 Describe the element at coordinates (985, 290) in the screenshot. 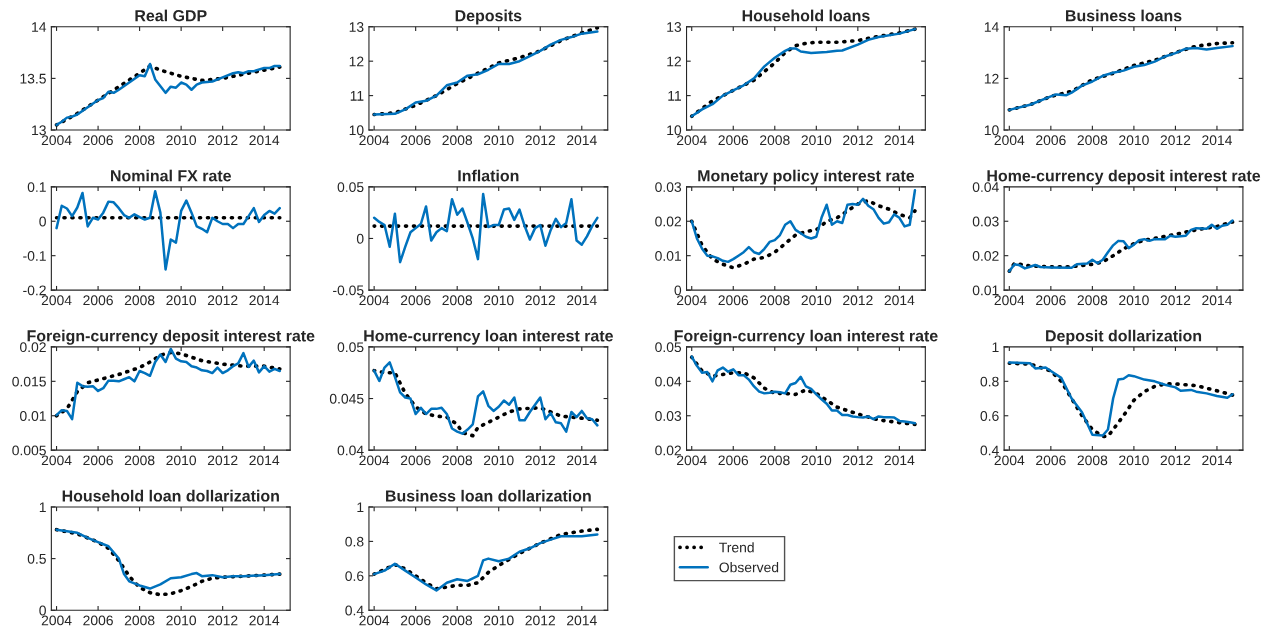

I see `y-tick-label: 0.01` at that location.